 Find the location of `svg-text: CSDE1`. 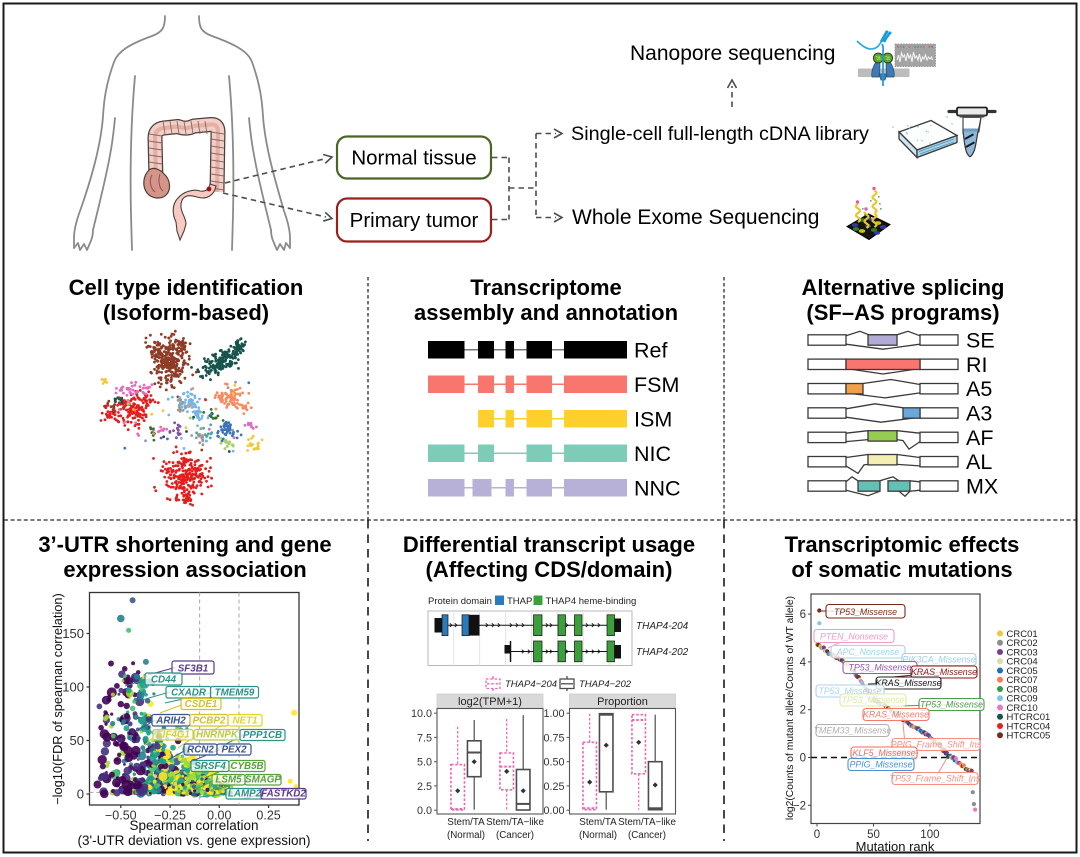

svg-text: CSDE1 is located at coordinates (201, 704).